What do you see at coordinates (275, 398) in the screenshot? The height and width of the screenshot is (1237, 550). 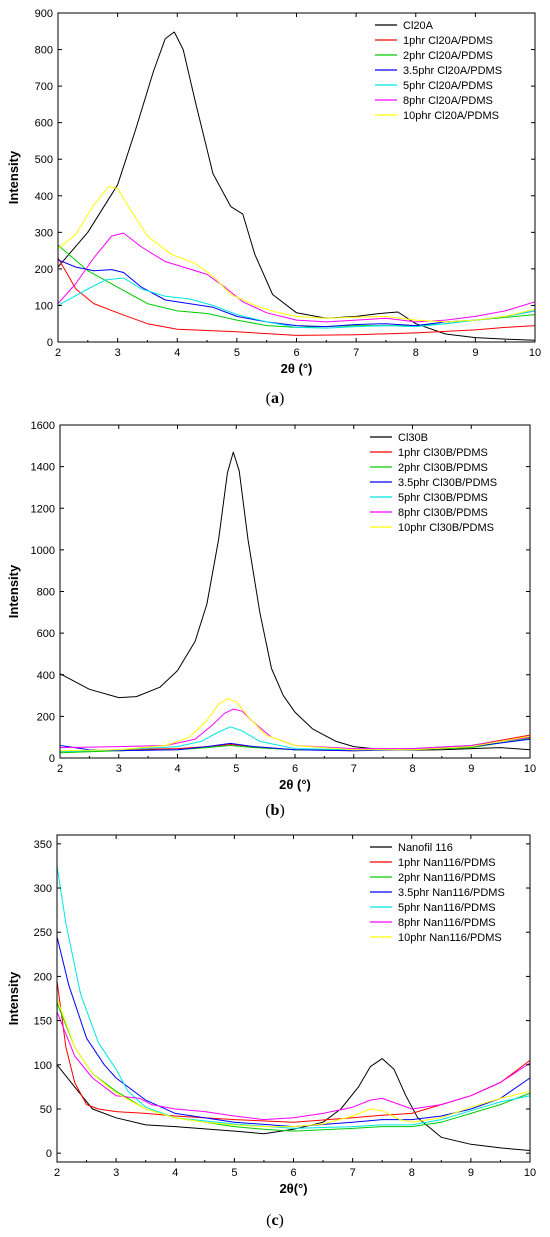 I see `caption-a: (a)` at bounding box center [275, 398].